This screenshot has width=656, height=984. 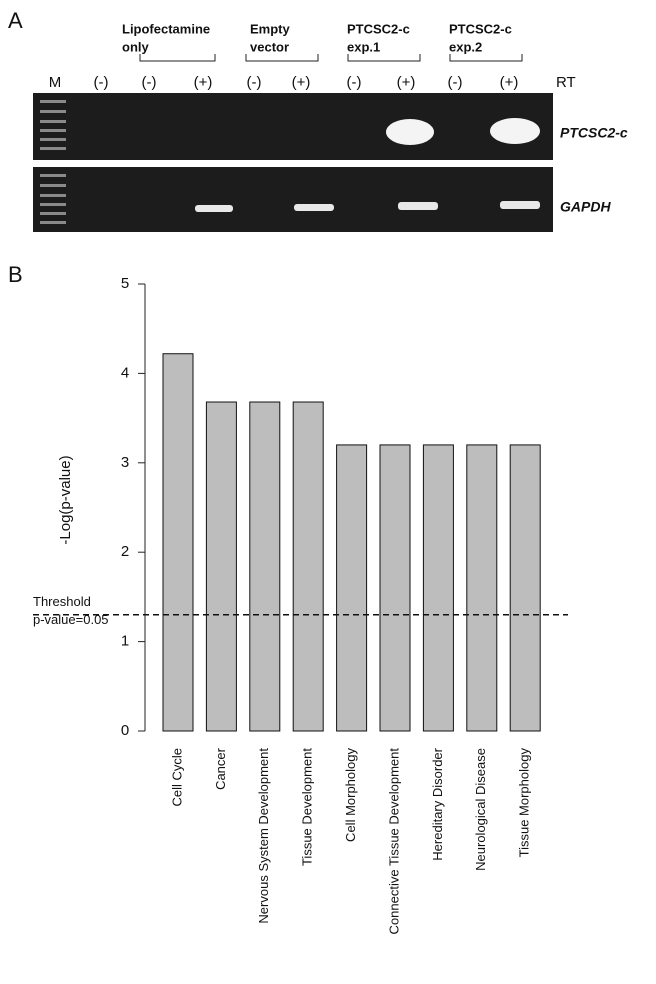 What do you see at coordinates (566, 82) in the screenshot?
I see `rt-label: RT` at bounding box center [566, 82].